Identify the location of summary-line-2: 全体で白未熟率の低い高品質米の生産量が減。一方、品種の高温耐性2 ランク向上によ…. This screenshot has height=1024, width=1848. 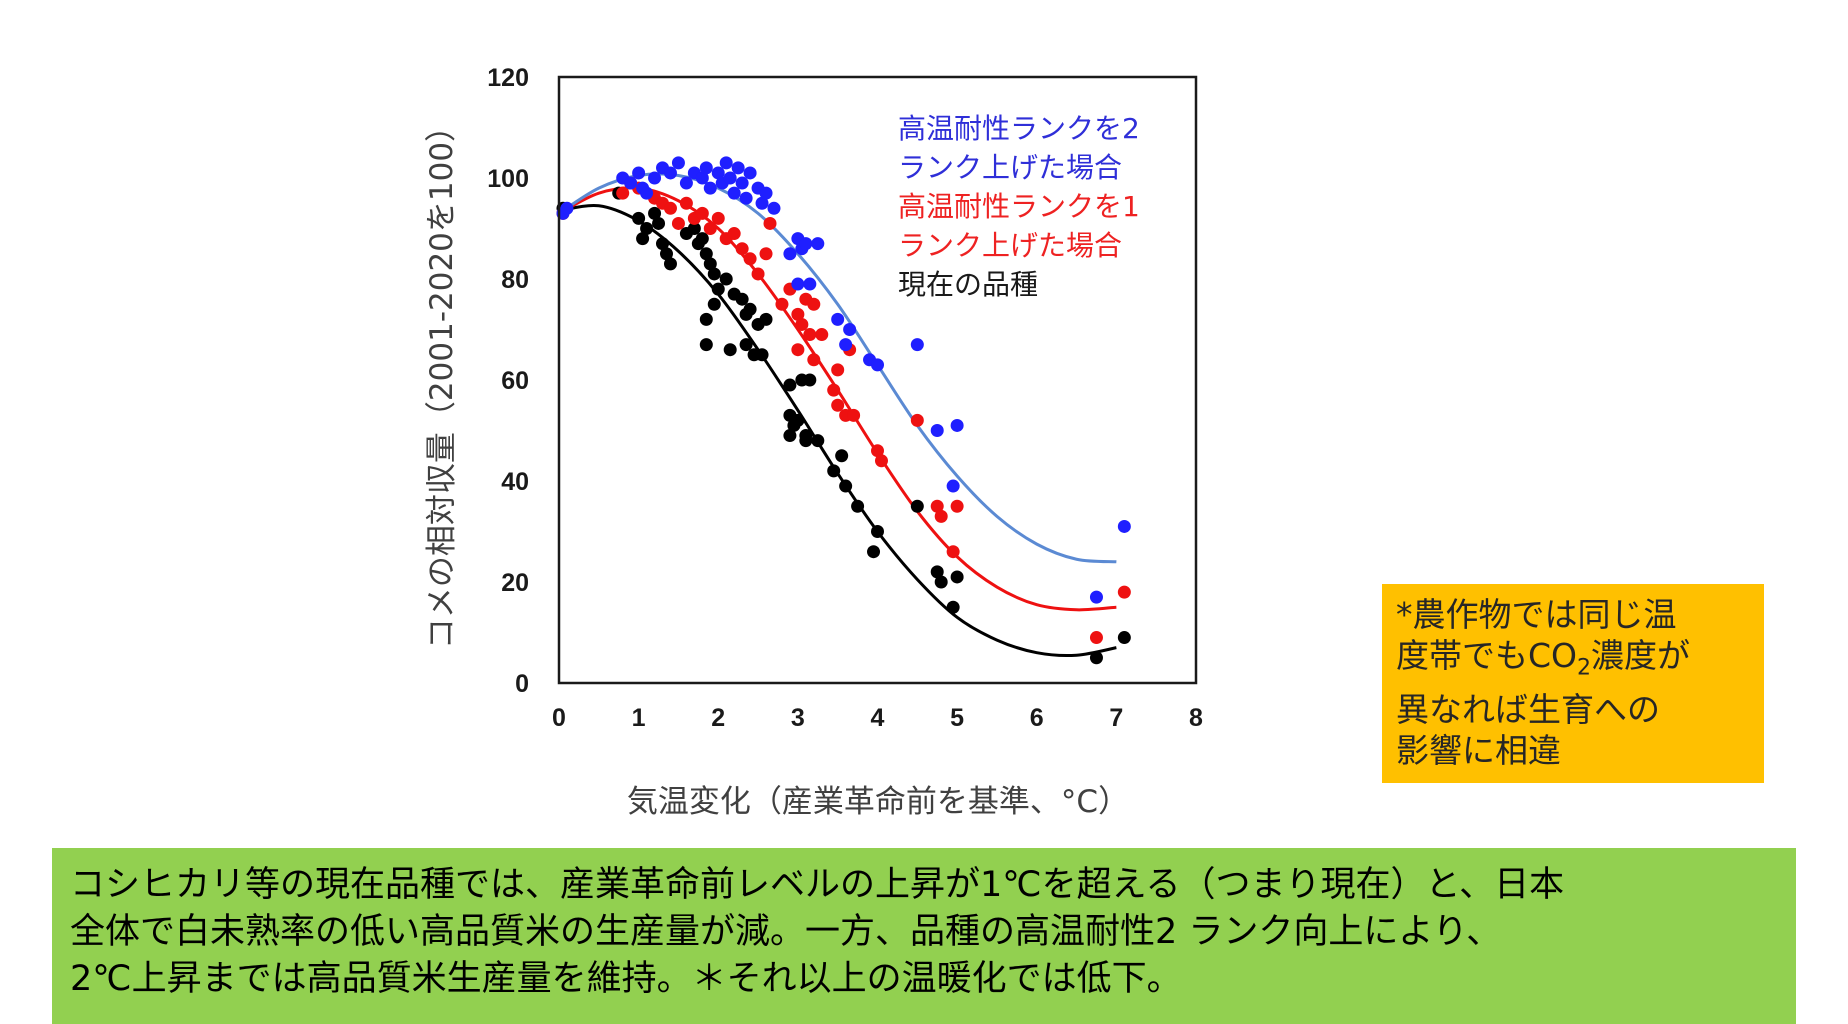
(786, 932).